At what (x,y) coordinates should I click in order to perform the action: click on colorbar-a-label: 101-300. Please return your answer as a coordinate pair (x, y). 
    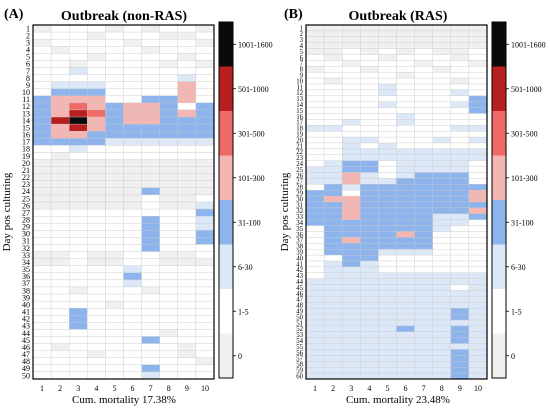
    Looking at the image, I should click on (251, 178).